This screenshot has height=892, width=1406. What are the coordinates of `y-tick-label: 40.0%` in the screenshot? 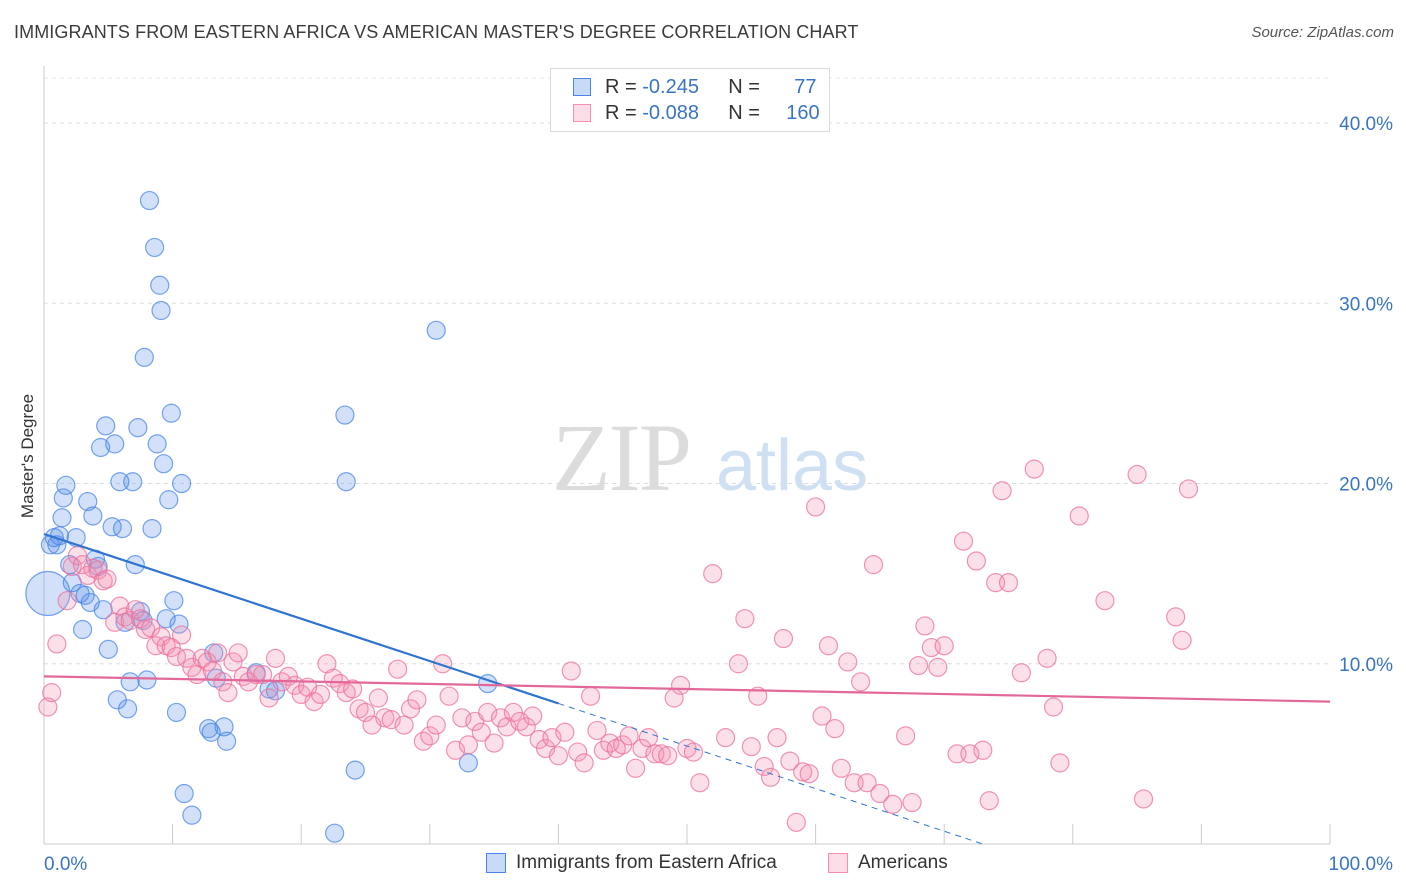 It's located at (1366, 124).